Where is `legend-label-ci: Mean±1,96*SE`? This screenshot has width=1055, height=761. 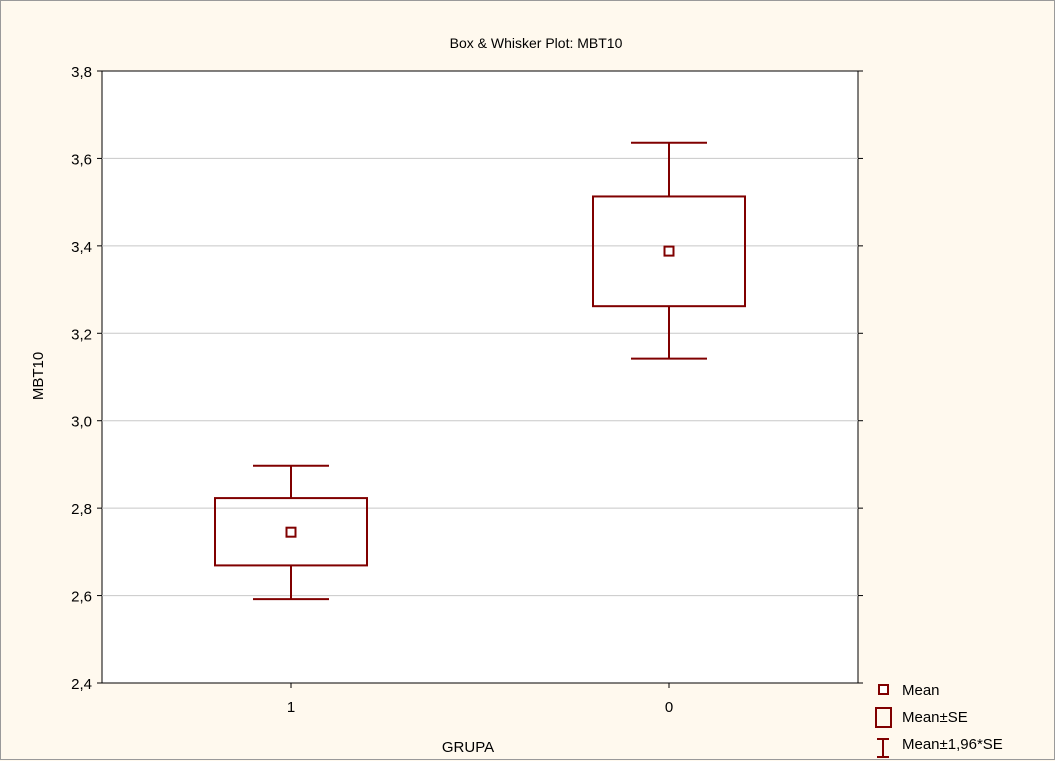 legend-label-ci: Mean±1,96*SE is located at coordinates (952, 744).